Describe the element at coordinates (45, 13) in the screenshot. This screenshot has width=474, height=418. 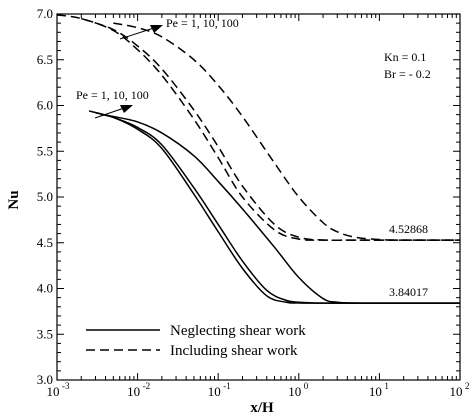
I see `y-tick-label: 7.0` at that location.